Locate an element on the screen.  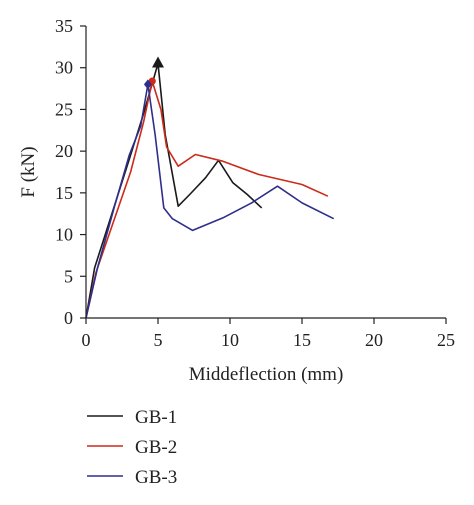
y-ticks: 0 5 10 15 20 25 30 35 is located at coordinates (70, 172).